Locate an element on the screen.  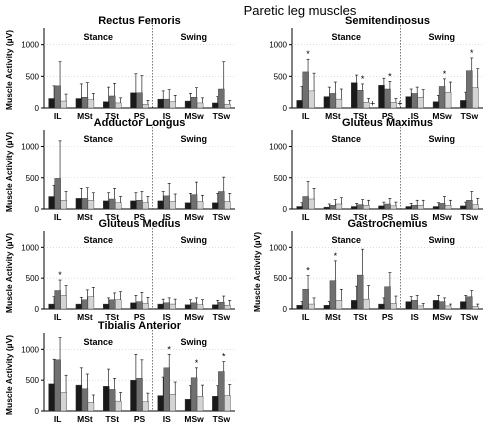
significance-marker: + is located at coordinates (372, 103).